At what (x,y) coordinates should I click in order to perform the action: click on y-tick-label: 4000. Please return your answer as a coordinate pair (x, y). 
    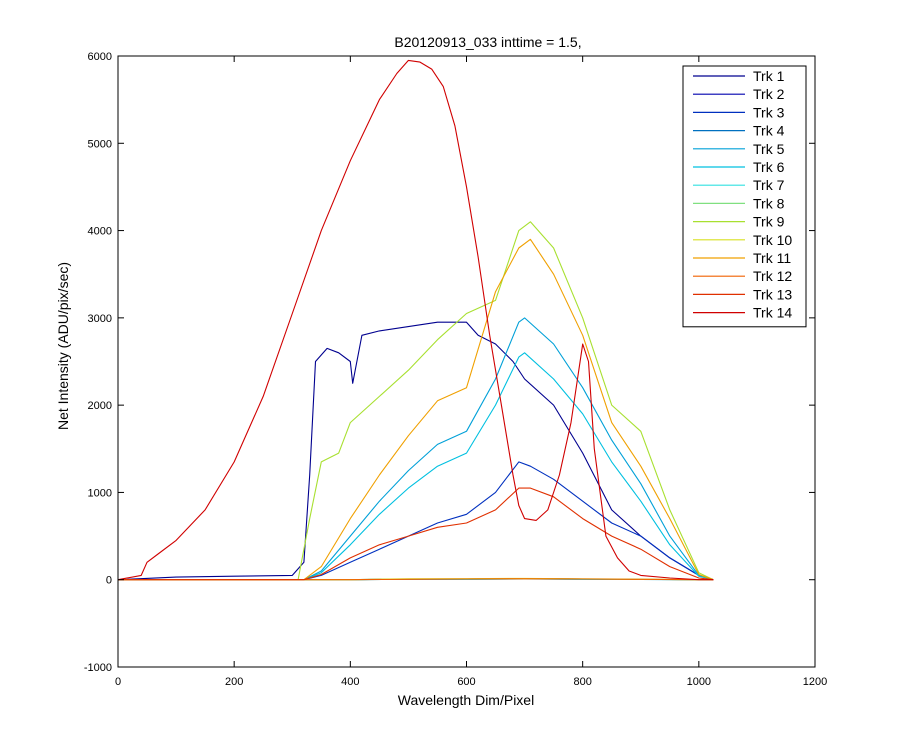
    Looking at the image, I should click on (100, 232).